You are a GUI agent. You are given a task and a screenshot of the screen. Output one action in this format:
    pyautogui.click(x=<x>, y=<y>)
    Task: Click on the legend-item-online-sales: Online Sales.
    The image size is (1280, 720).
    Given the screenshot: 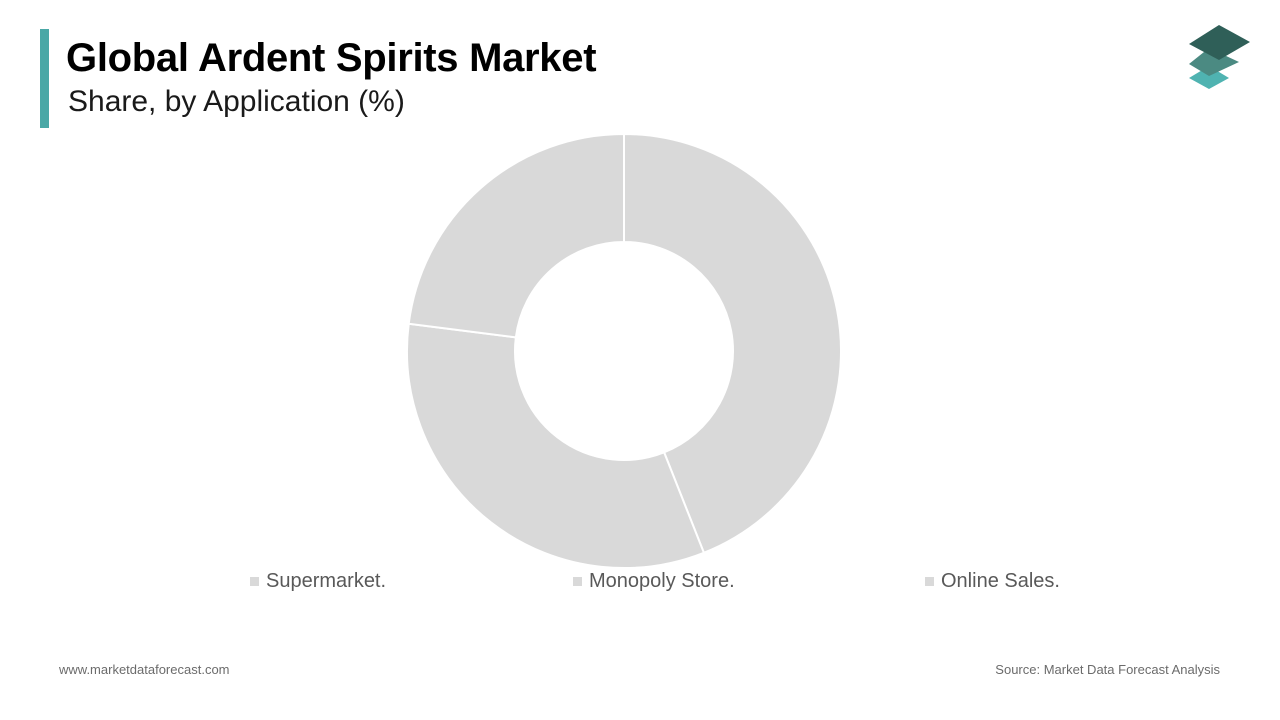 What is the action you would take?
    pyautogui.click(x=992, y=581)
    